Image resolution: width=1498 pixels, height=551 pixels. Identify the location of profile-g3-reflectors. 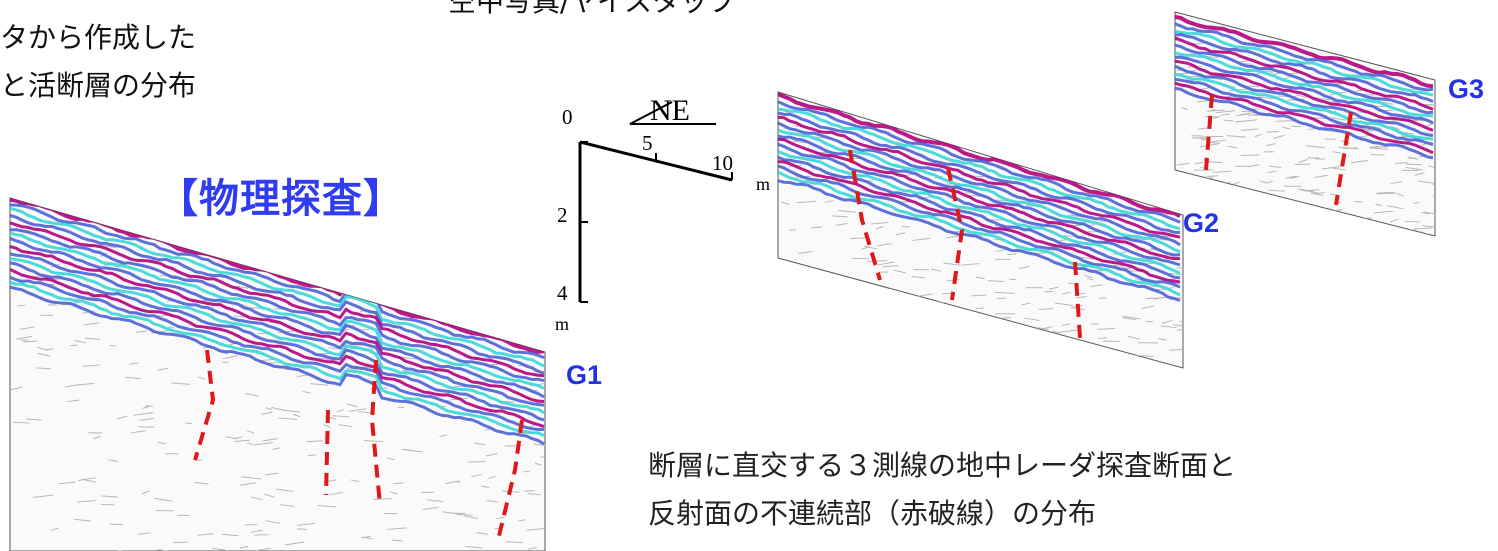
(1304, 87).